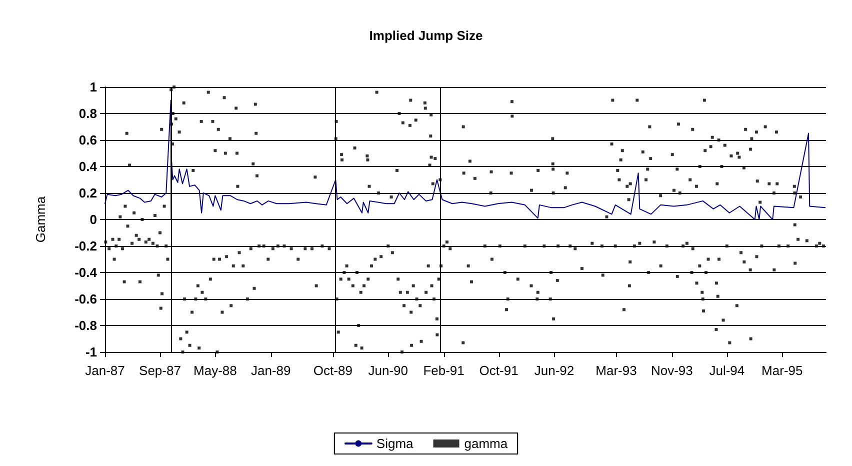 The width and height of the screenshot is (852, 466). What do you see at coordinates (727, 370) in the screenshot?
I see `x-tick-label: Jul-94` at bounding box center [727, 370].